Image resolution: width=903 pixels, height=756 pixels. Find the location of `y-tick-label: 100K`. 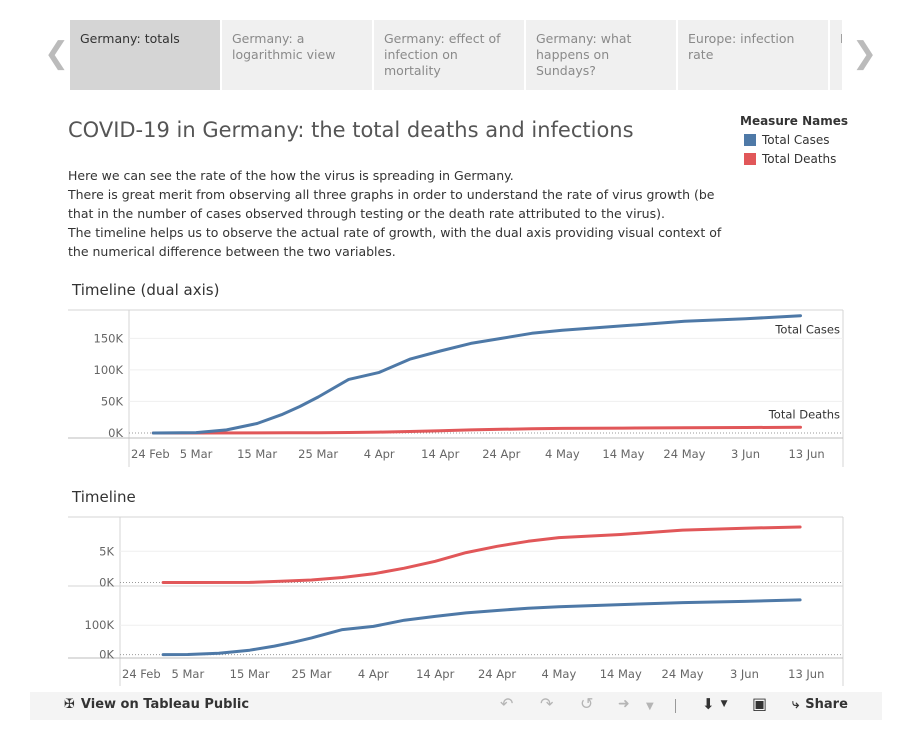

y-tick-label: 100K is located at coordinates (109, 370).